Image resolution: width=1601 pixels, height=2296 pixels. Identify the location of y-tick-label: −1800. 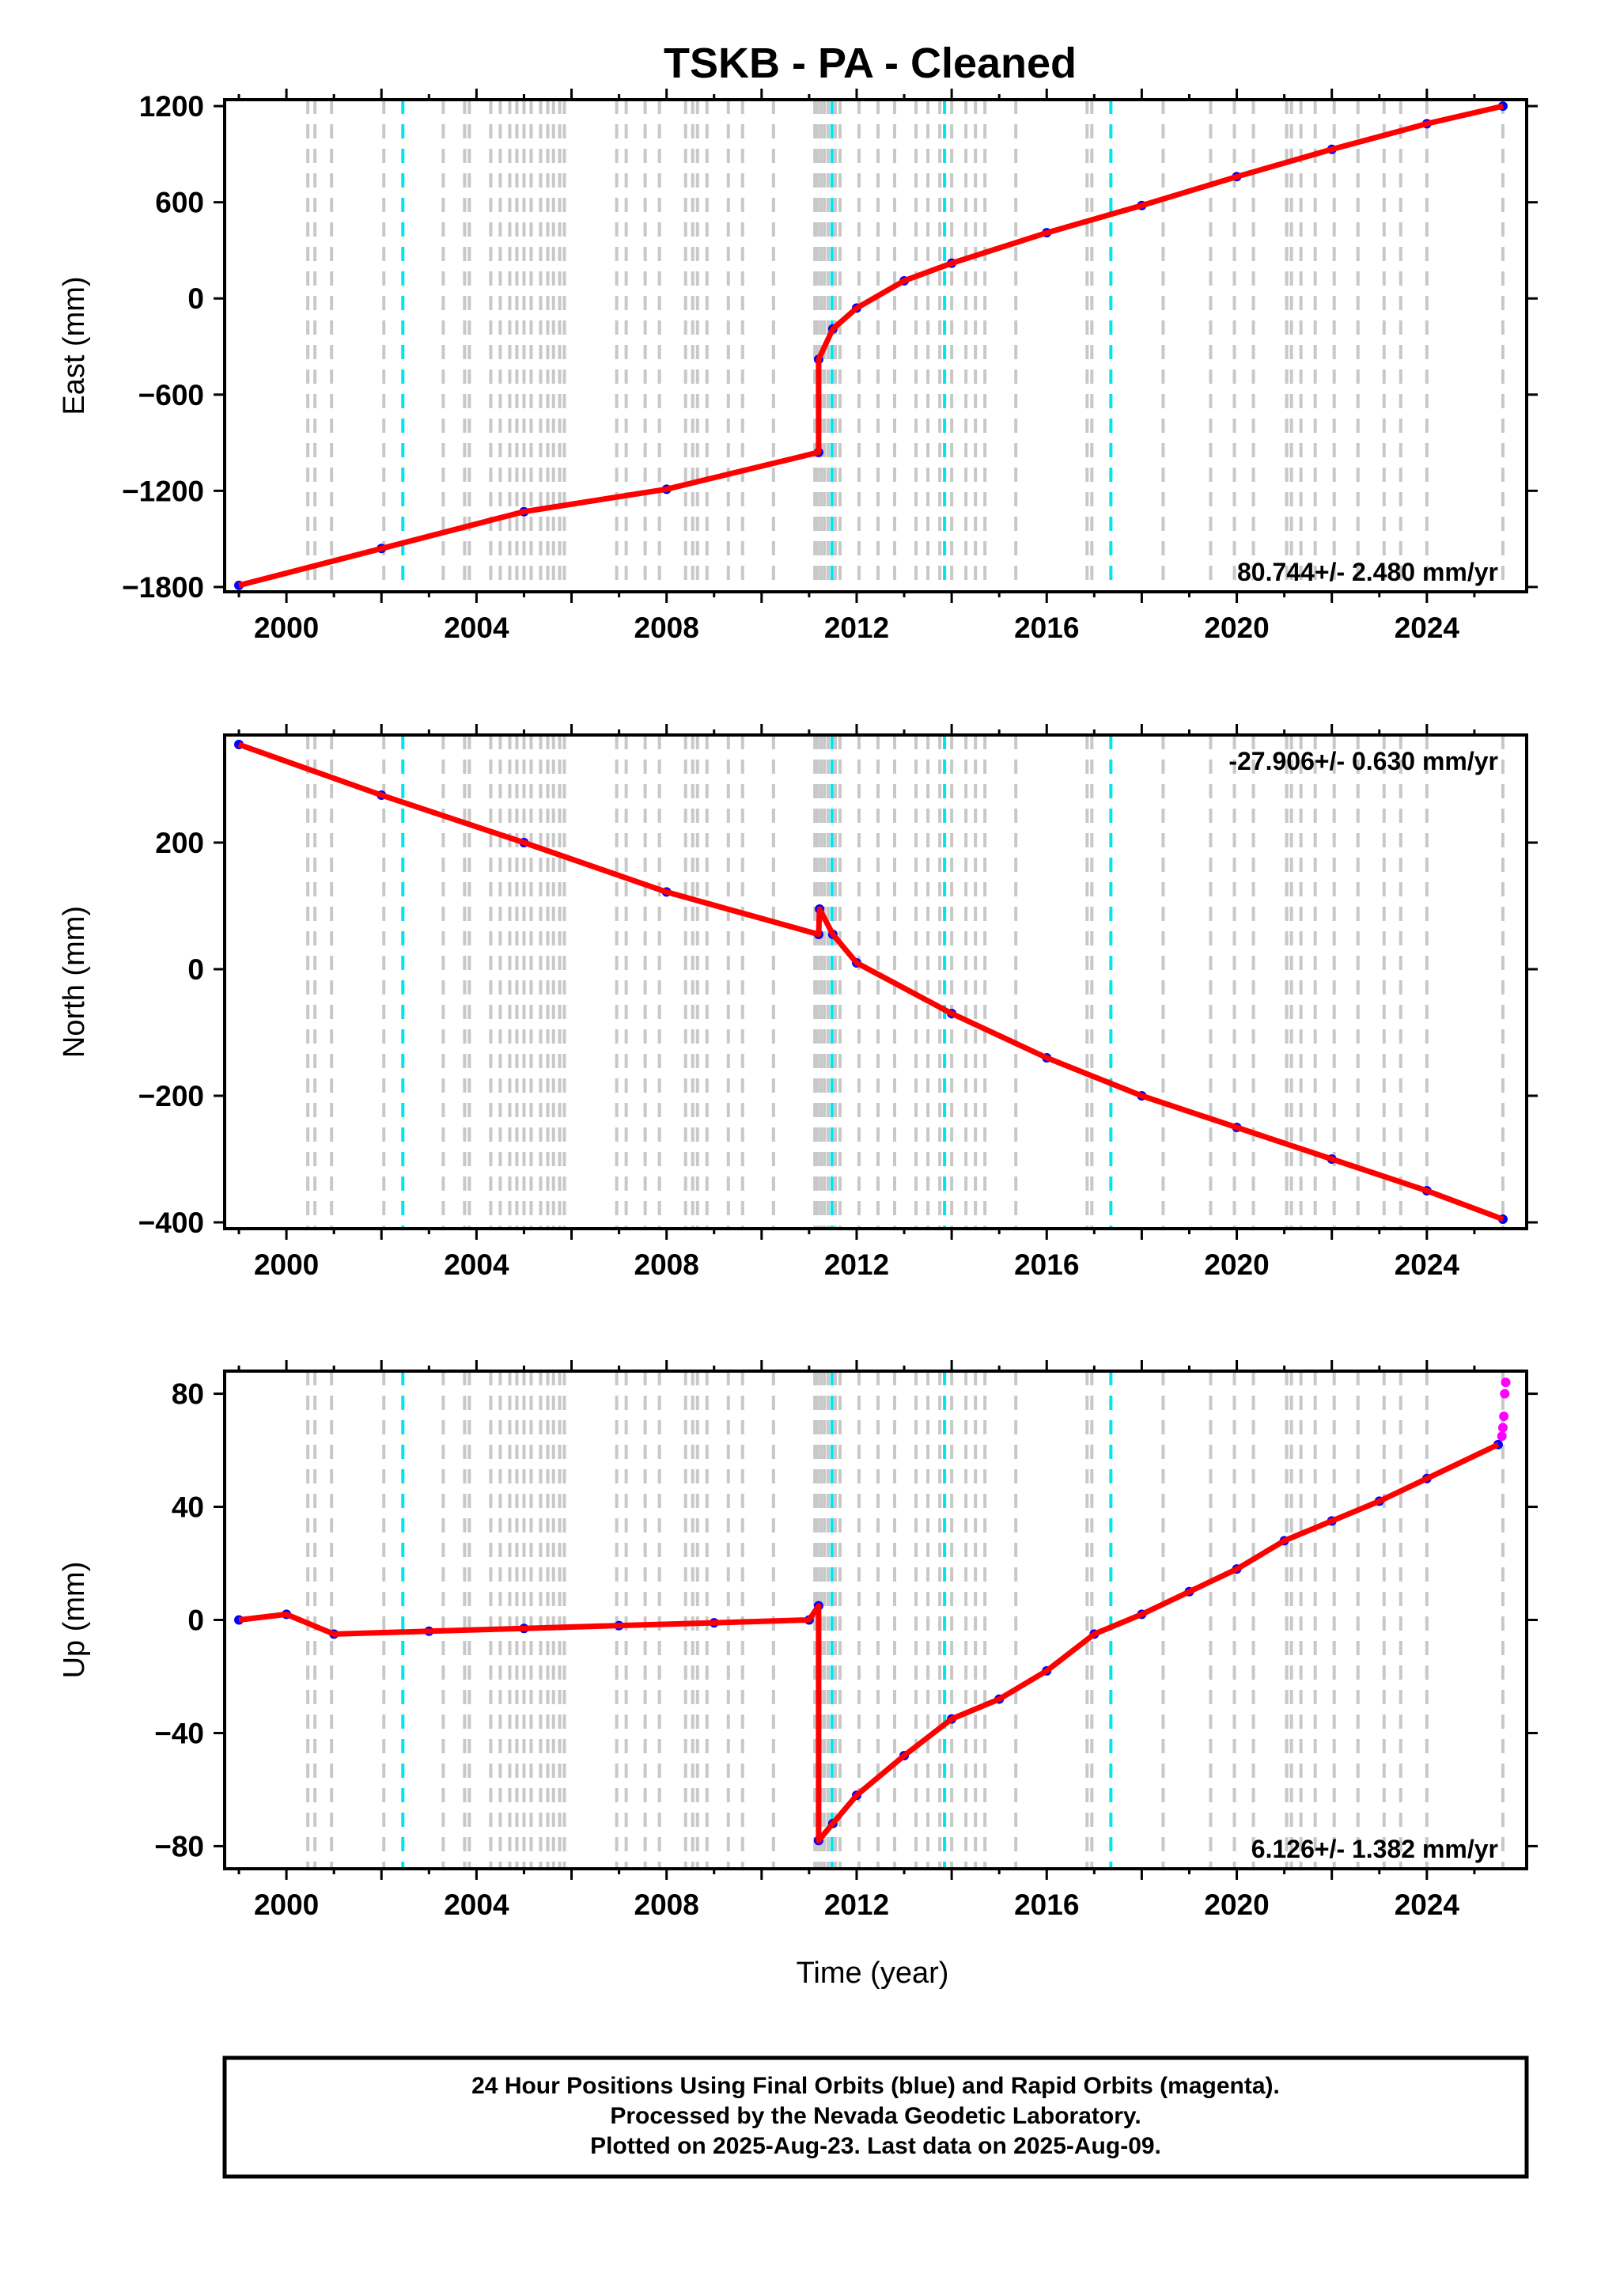
(163, 587).